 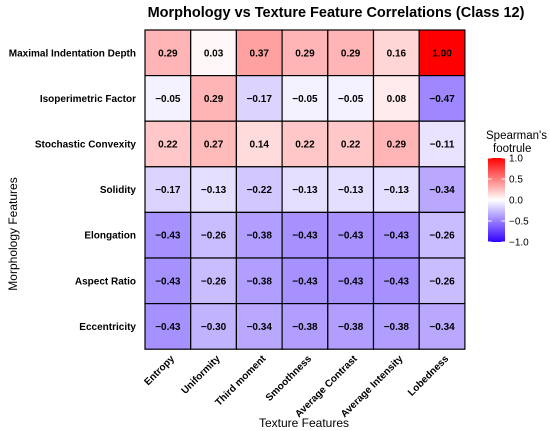 I want to click on cell-value-label: −0.11, so click(x=442, y=145).